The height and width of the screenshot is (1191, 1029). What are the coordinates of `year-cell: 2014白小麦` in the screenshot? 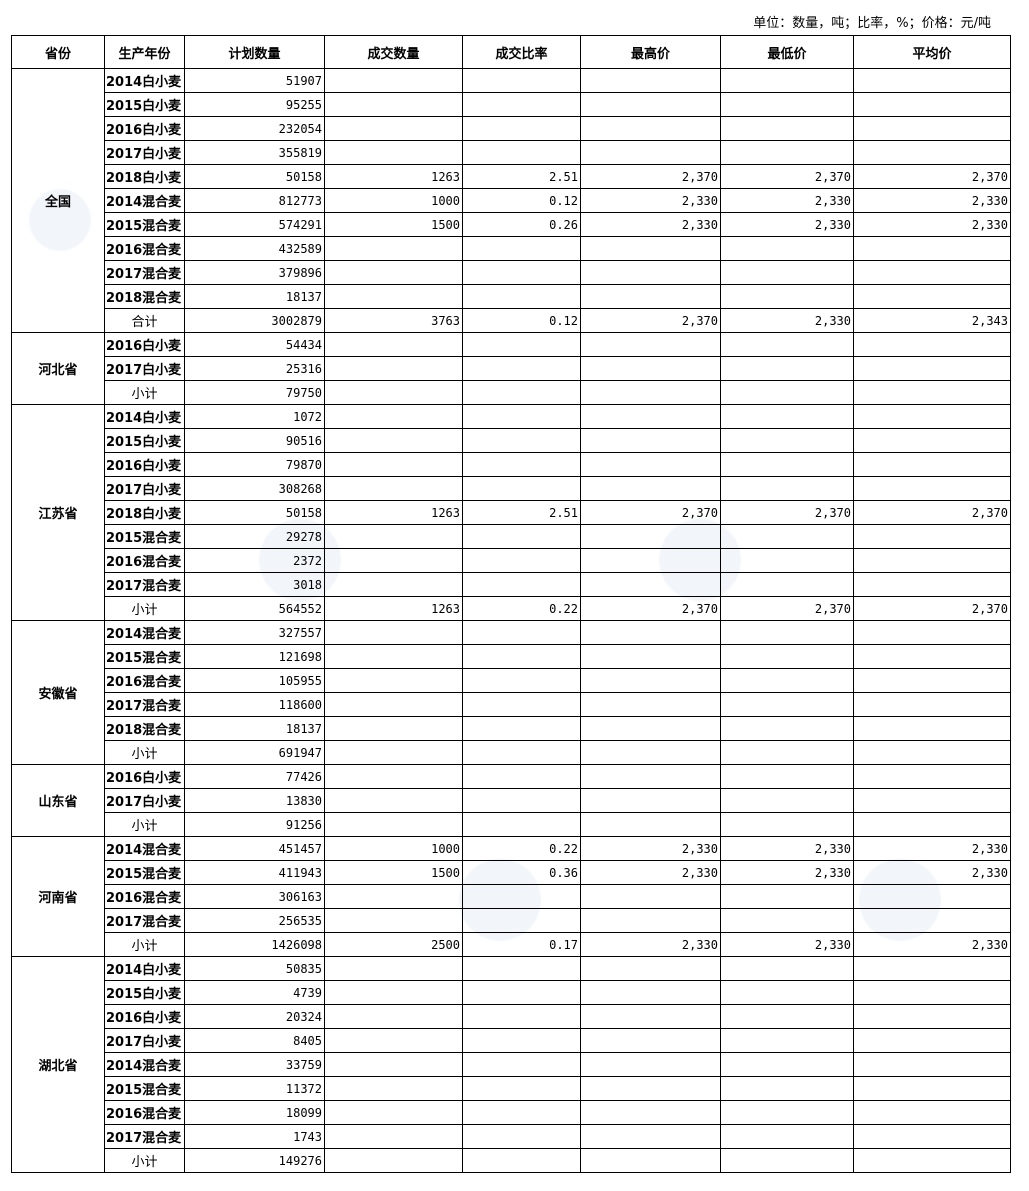 It's located at (144, 968).